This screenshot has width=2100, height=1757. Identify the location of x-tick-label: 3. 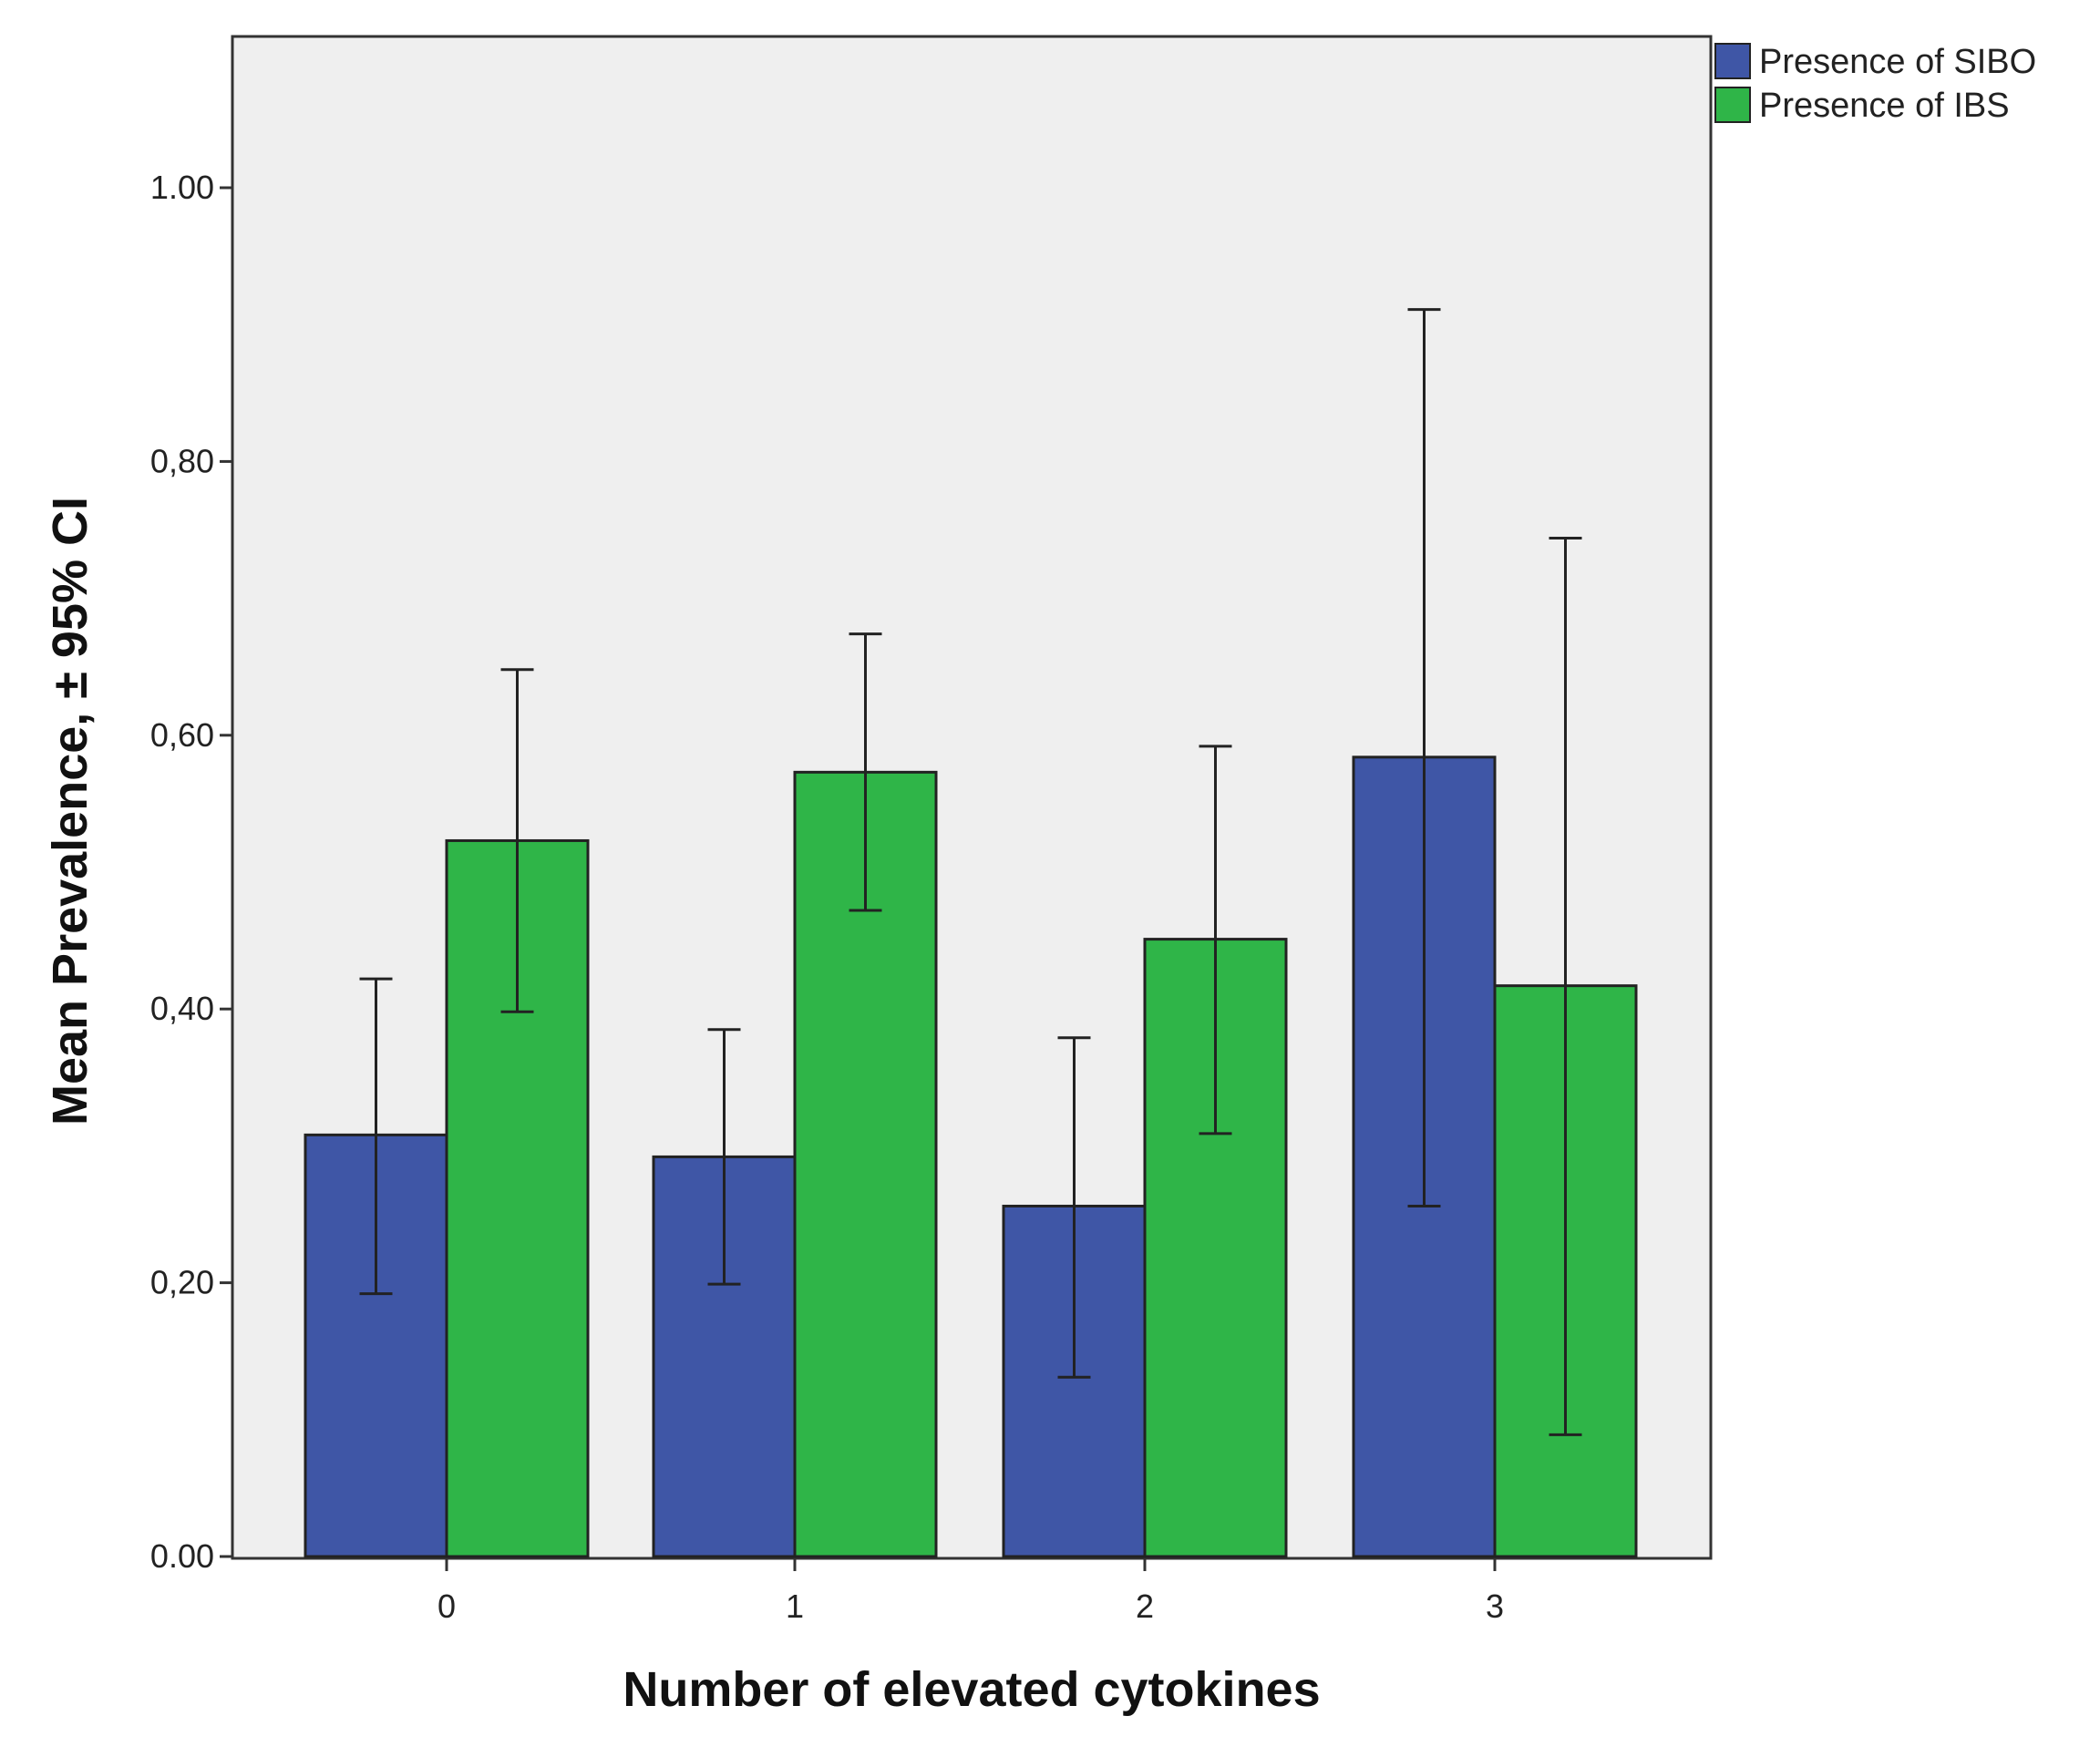
(1495, 1606).